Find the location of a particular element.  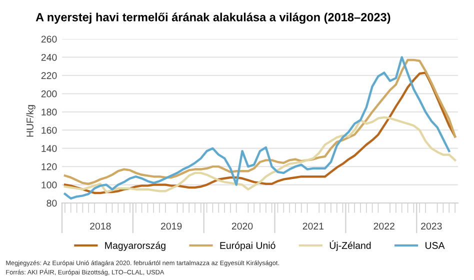

x-tick-label: 2021 is located at coordinates (313, 226).